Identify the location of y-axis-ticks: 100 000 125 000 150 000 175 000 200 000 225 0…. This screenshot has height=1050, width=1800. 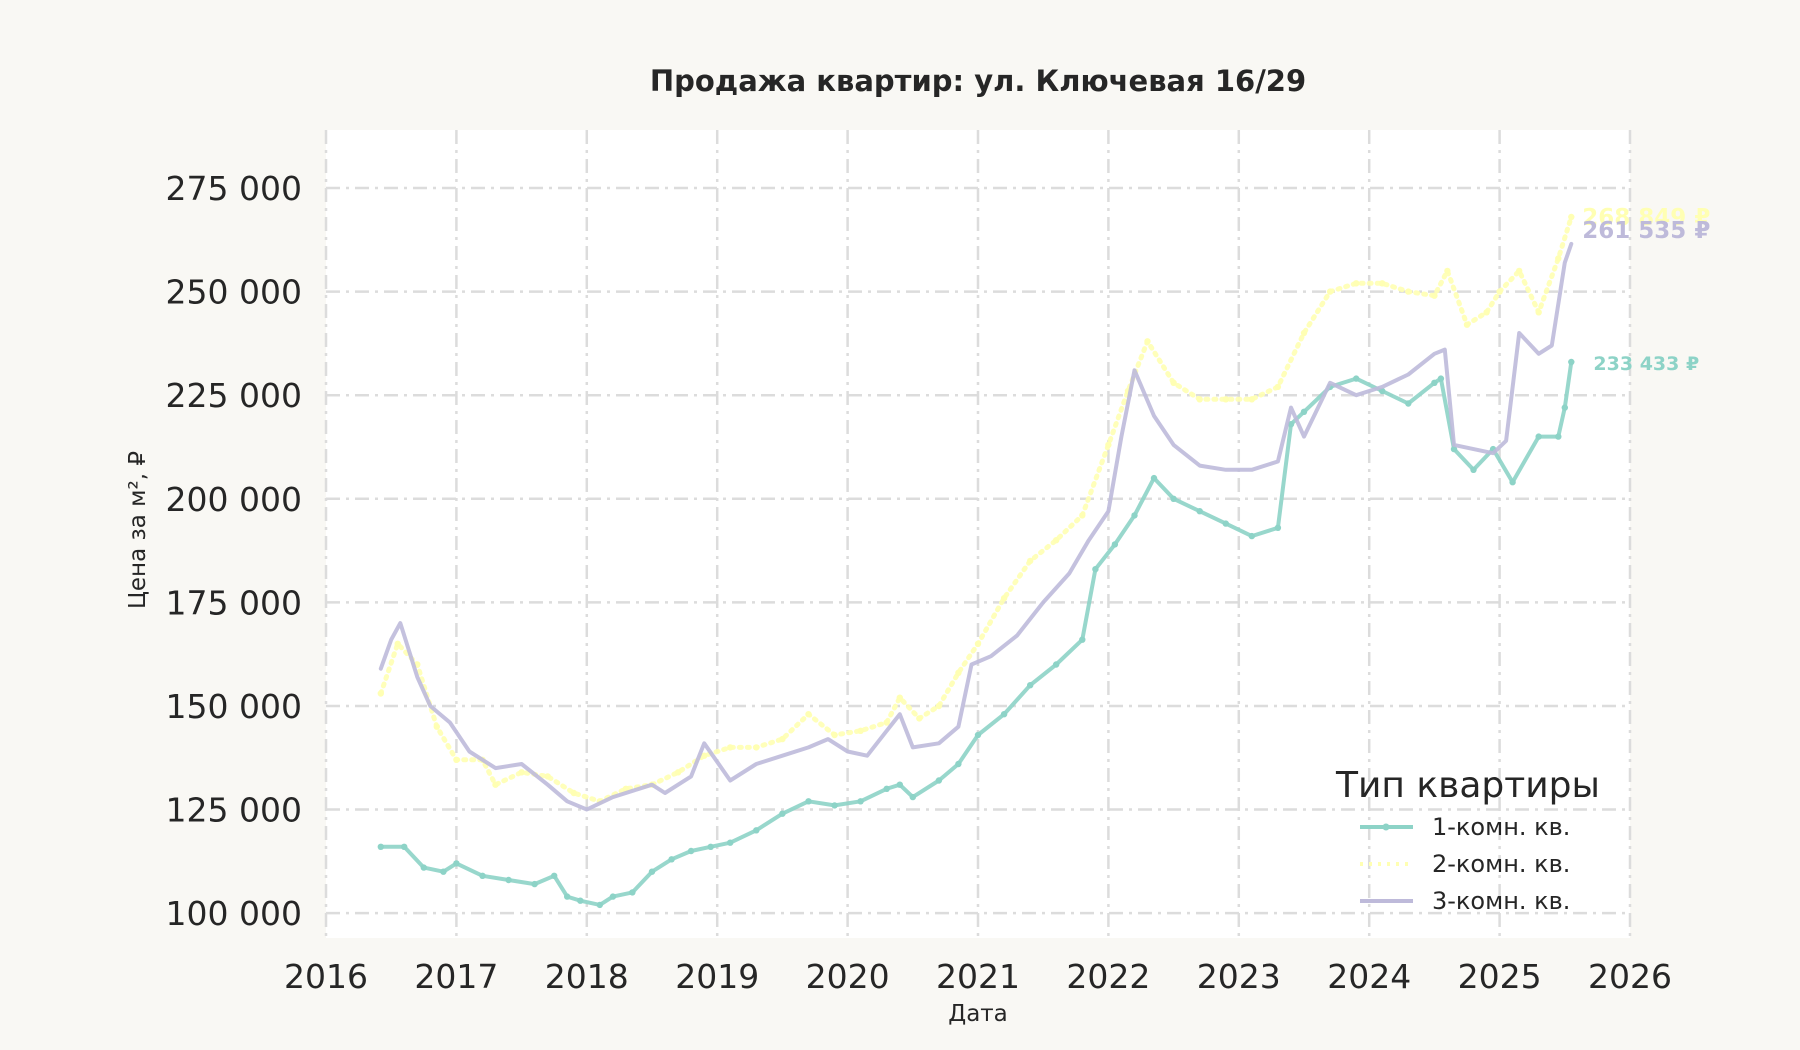
(234, 551).